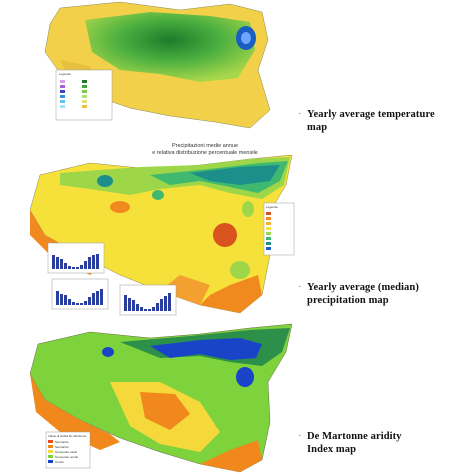 This screenshot has height=474, width=474. I want to click on precipitation-legend-swatches, so click(268, 231).